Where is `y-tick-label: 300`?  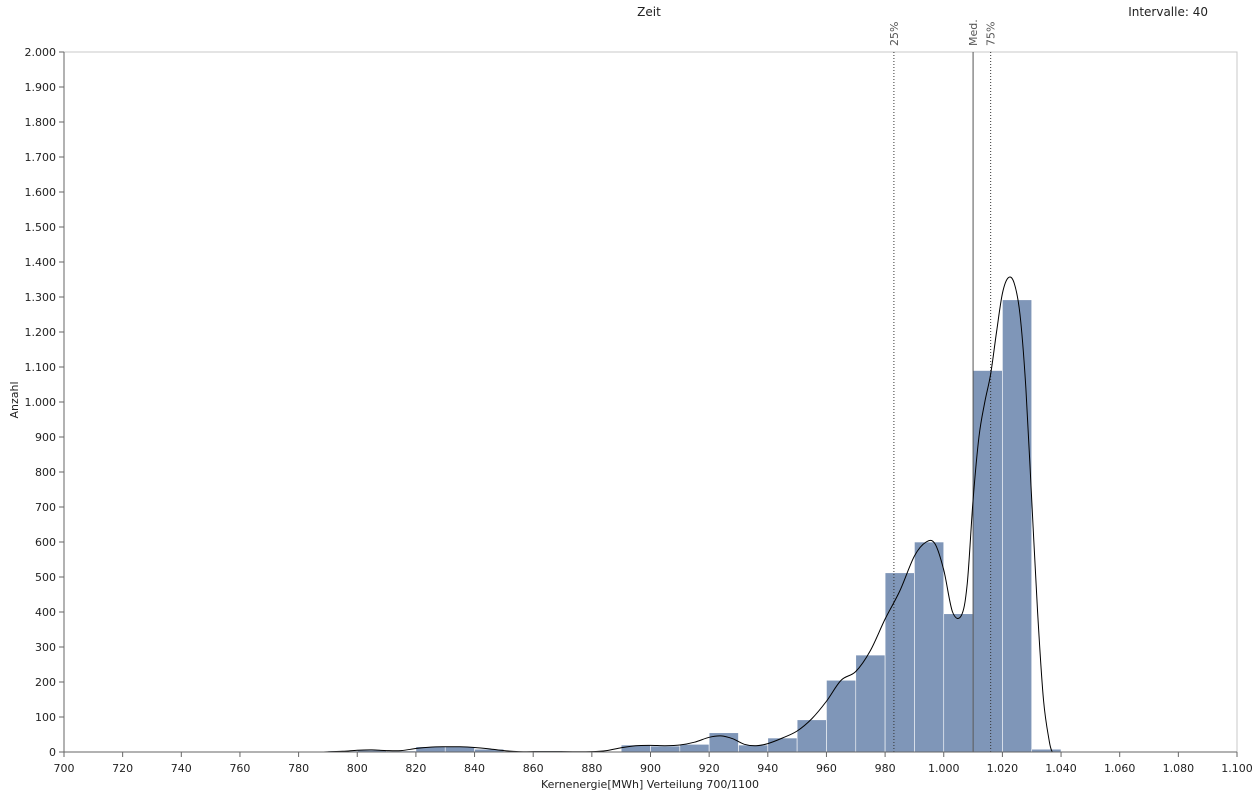 y-tick-label: 300 is located at coordinates (45, 647).